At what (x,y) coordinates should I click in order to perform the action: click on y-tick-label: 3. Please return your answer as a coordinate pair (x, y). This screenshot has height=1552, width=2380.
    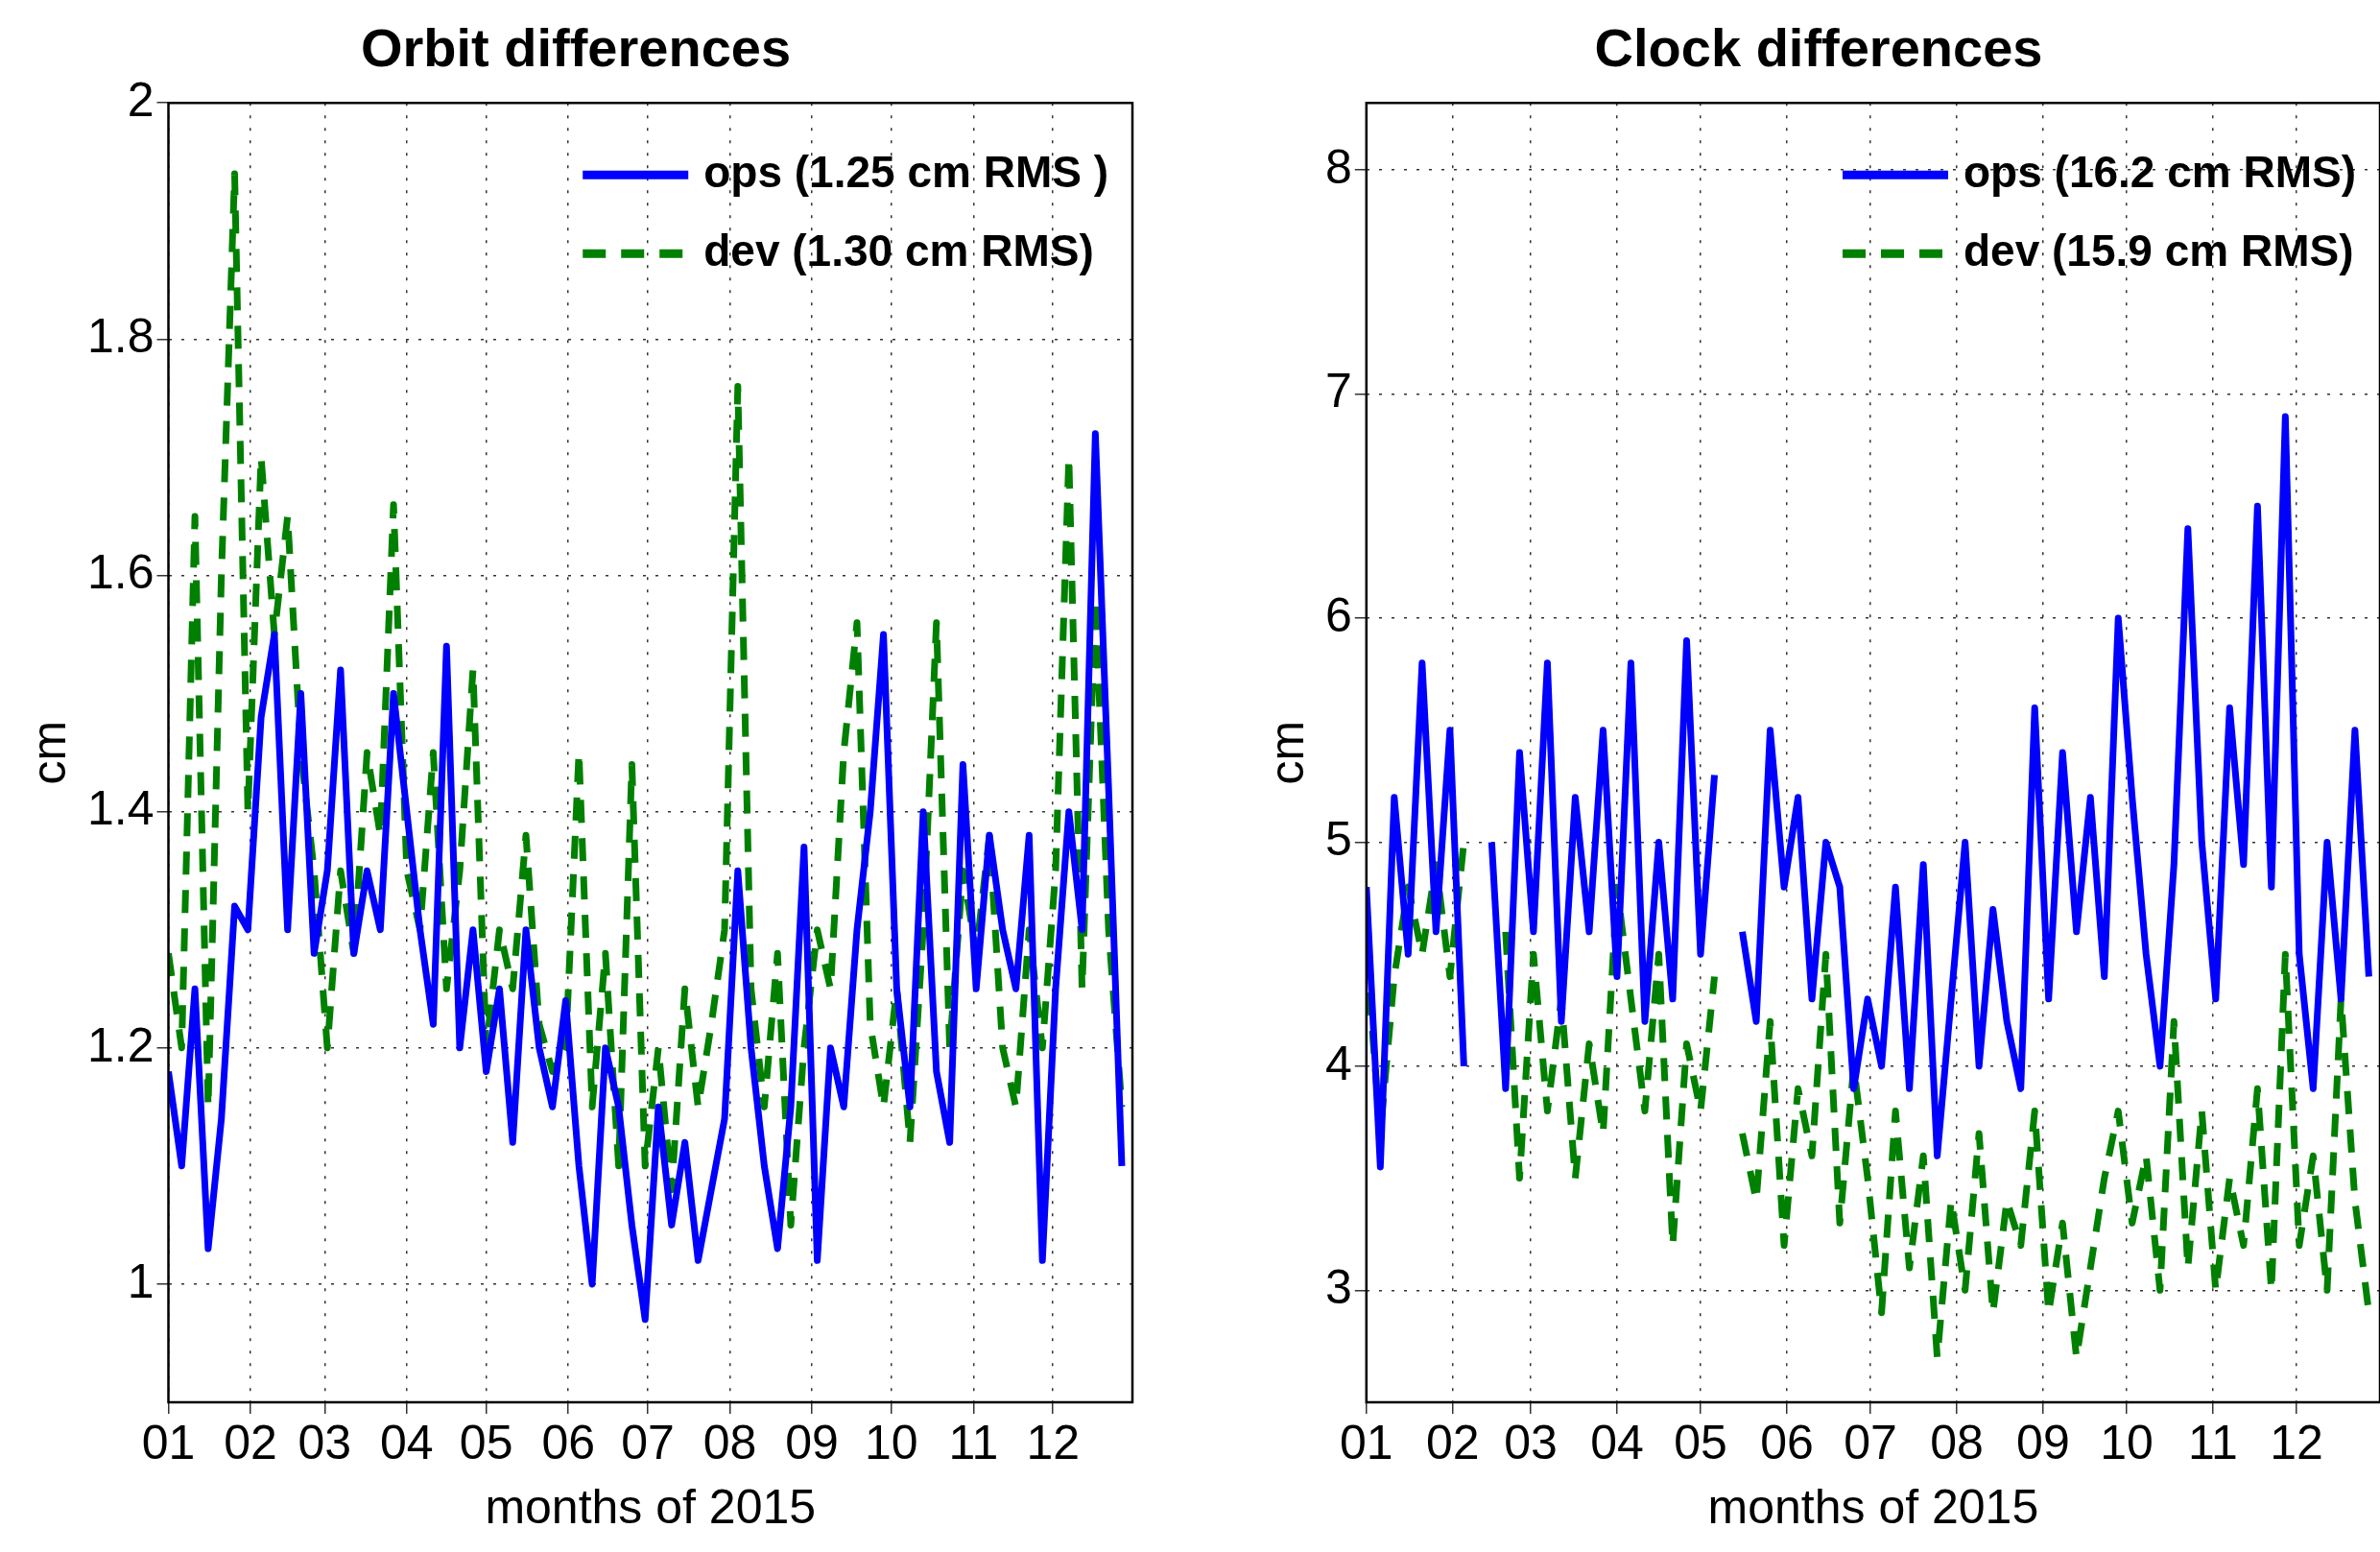
    Looking at the image, I should click on (1339, 1287).